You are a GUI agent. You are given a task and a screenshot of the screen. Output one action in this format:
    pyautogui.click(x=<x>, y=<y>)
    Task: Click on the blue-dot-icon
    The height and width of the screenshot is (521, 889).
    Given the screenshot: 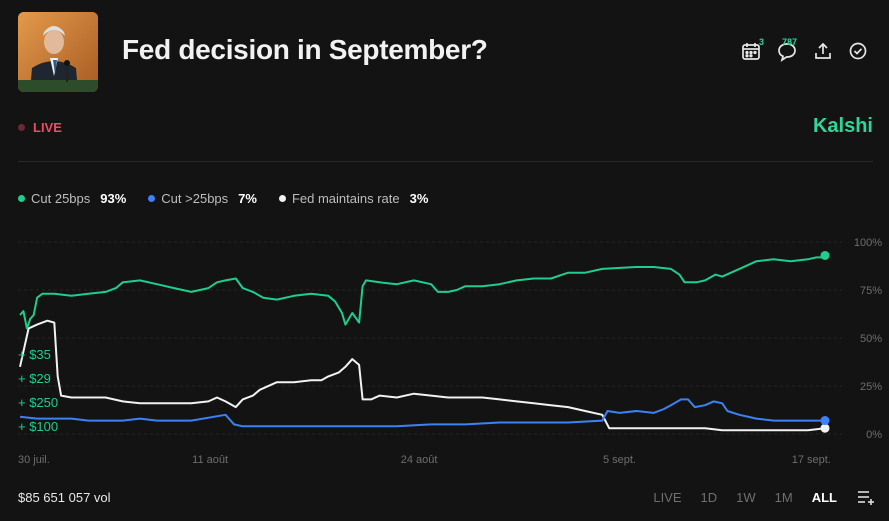 What is the action you would take?
    pyautogui.click(x=152, y=198)
    